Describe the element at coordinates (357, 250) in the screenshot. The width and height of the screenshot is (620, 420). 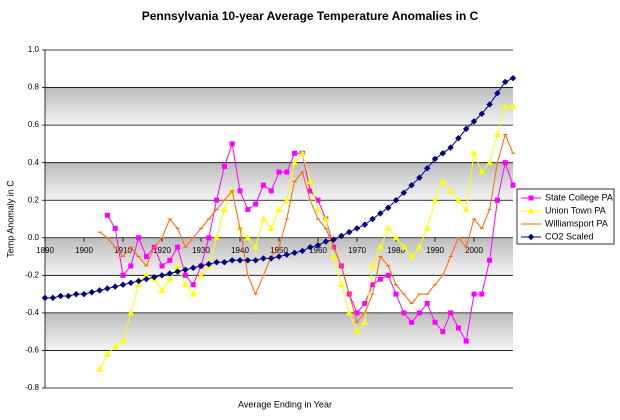
I see `x-tick-label: 1970` at that location.